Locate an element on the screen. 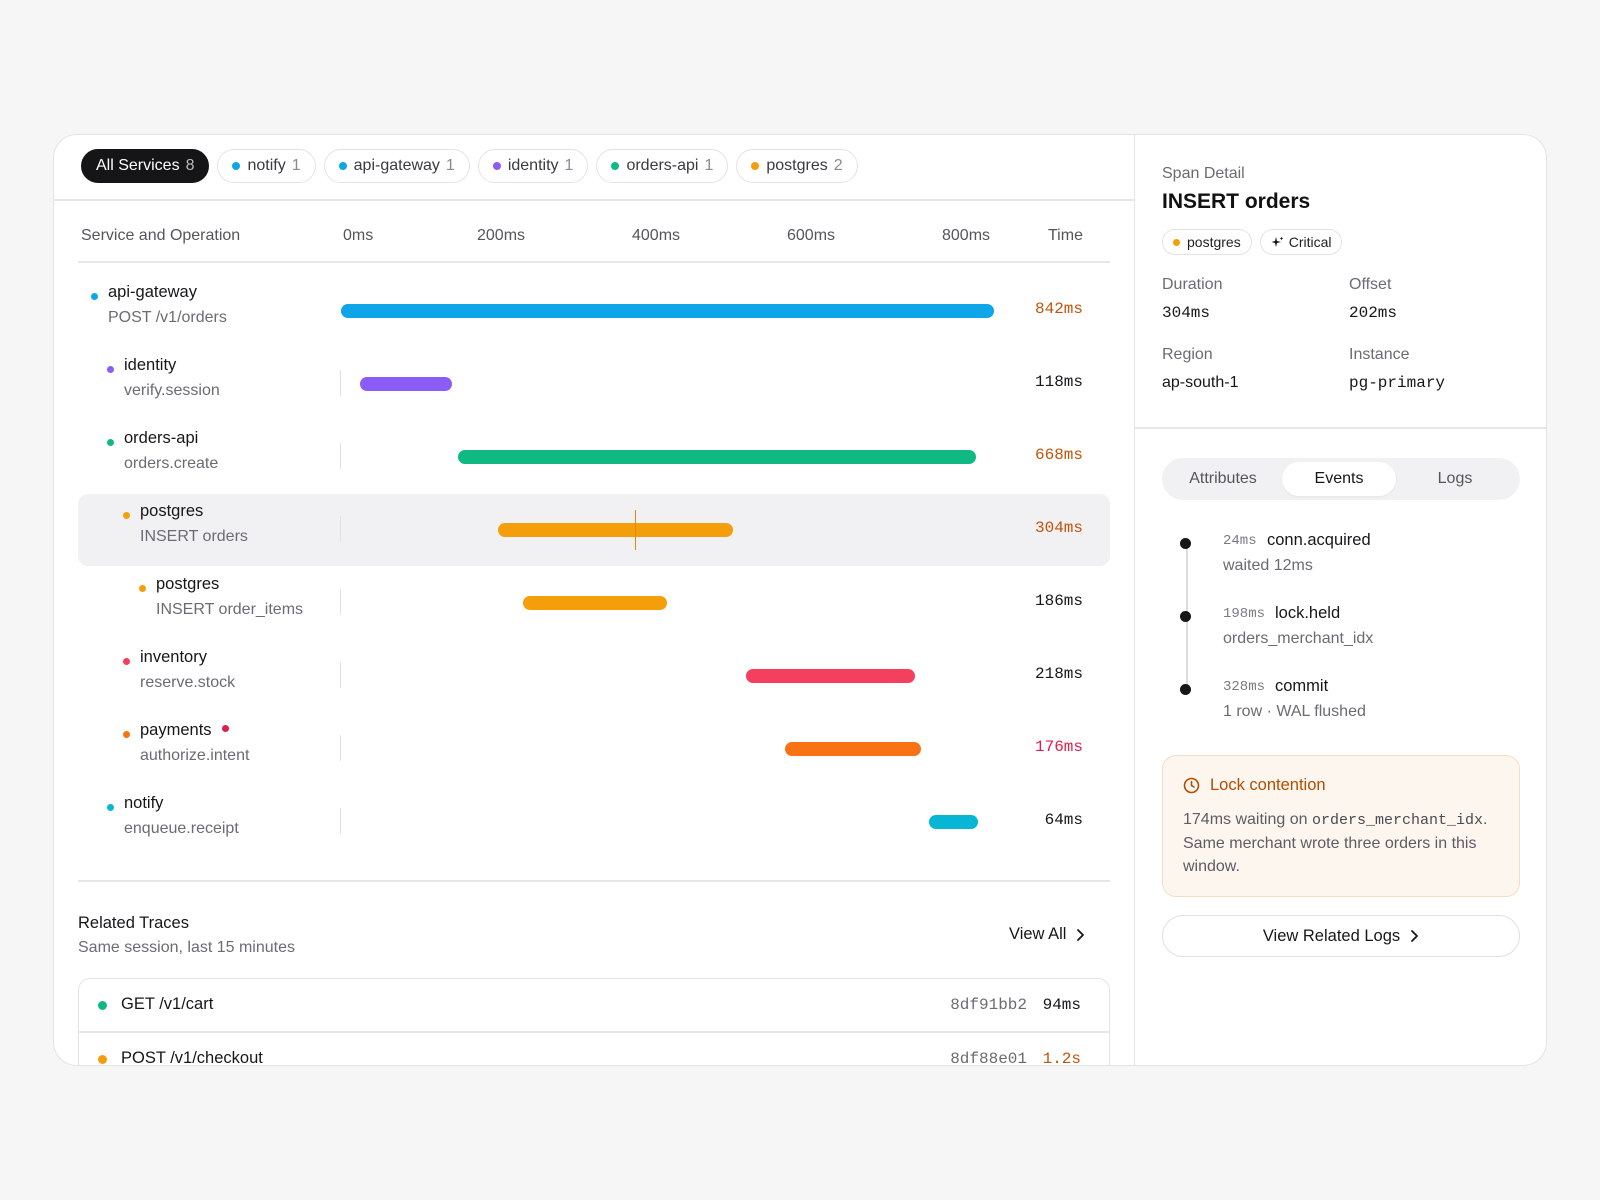 The width and height of the screenshot is (1600, 1200). span-row: inventory reserve.stock 218ms is located at coordinates (594, 676).